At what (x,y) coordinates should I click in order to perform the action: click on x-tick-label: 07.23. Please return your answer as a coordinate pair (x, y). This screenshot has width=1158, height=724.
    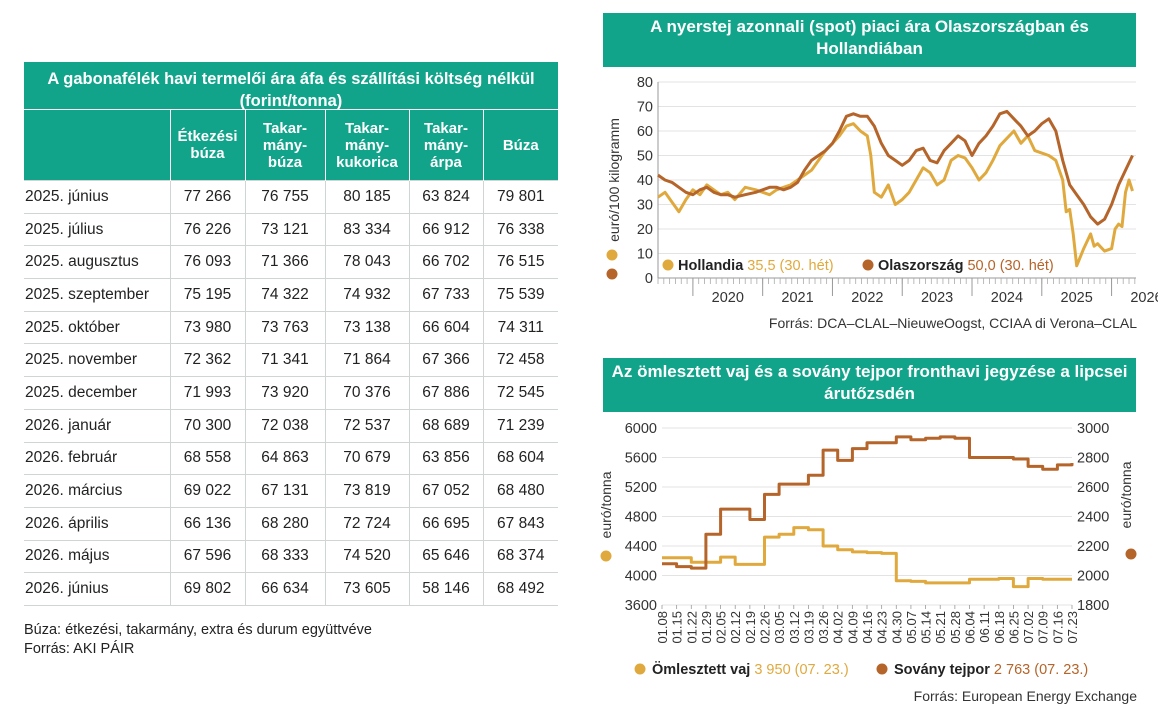
    Looking at the image, I should click on (1072, 627).